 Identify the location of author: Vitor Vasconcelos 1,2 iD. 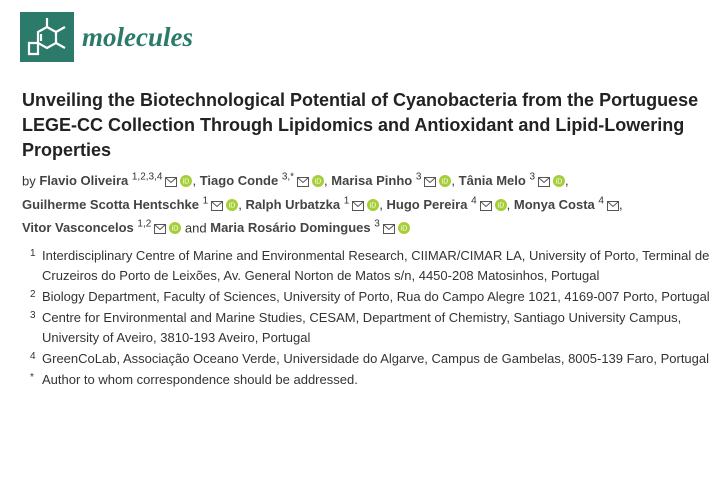
(102, 226).